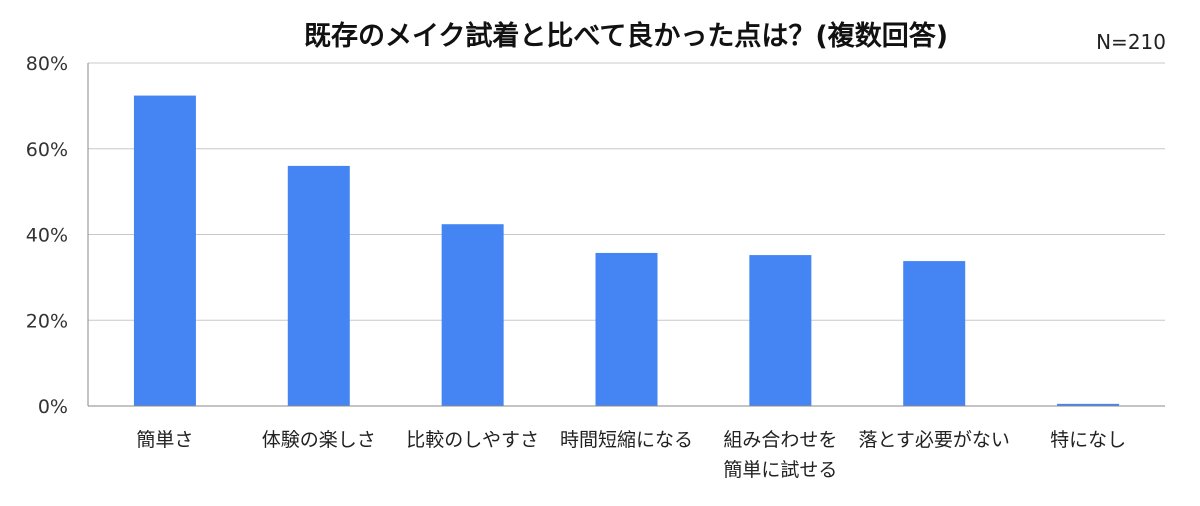 This screenshot has width=1200, height=506. I want to click on x-category-label: 時間短縮になる, so click(626, 440).